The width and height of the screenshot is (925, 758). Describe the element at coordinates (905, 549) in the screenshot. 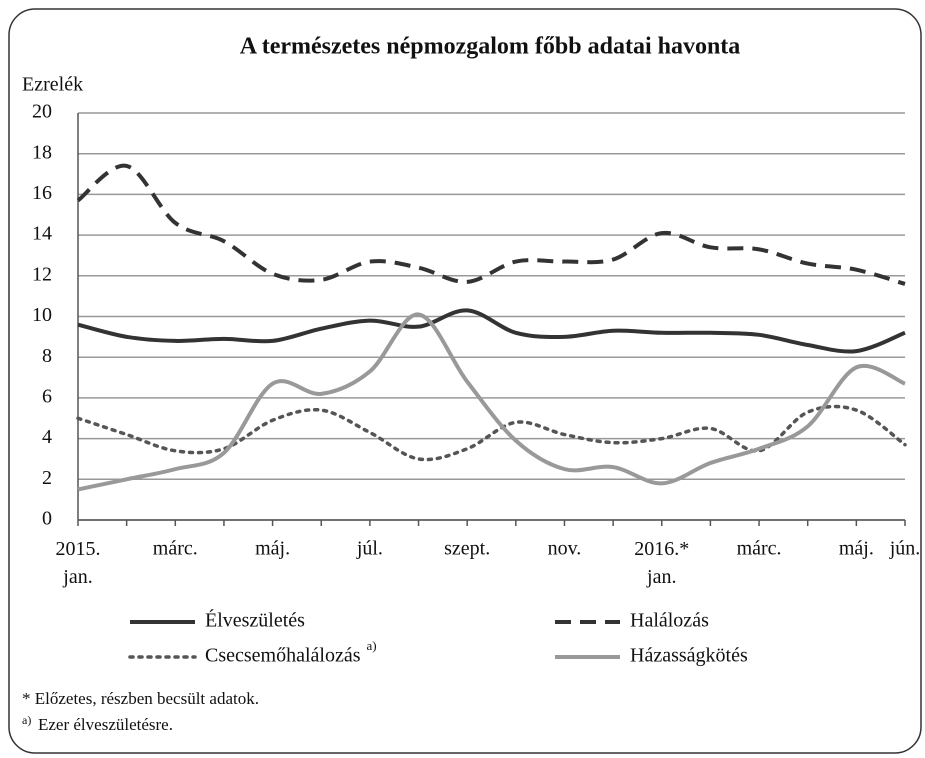

I see `x-tick-label: jún.` at that location.